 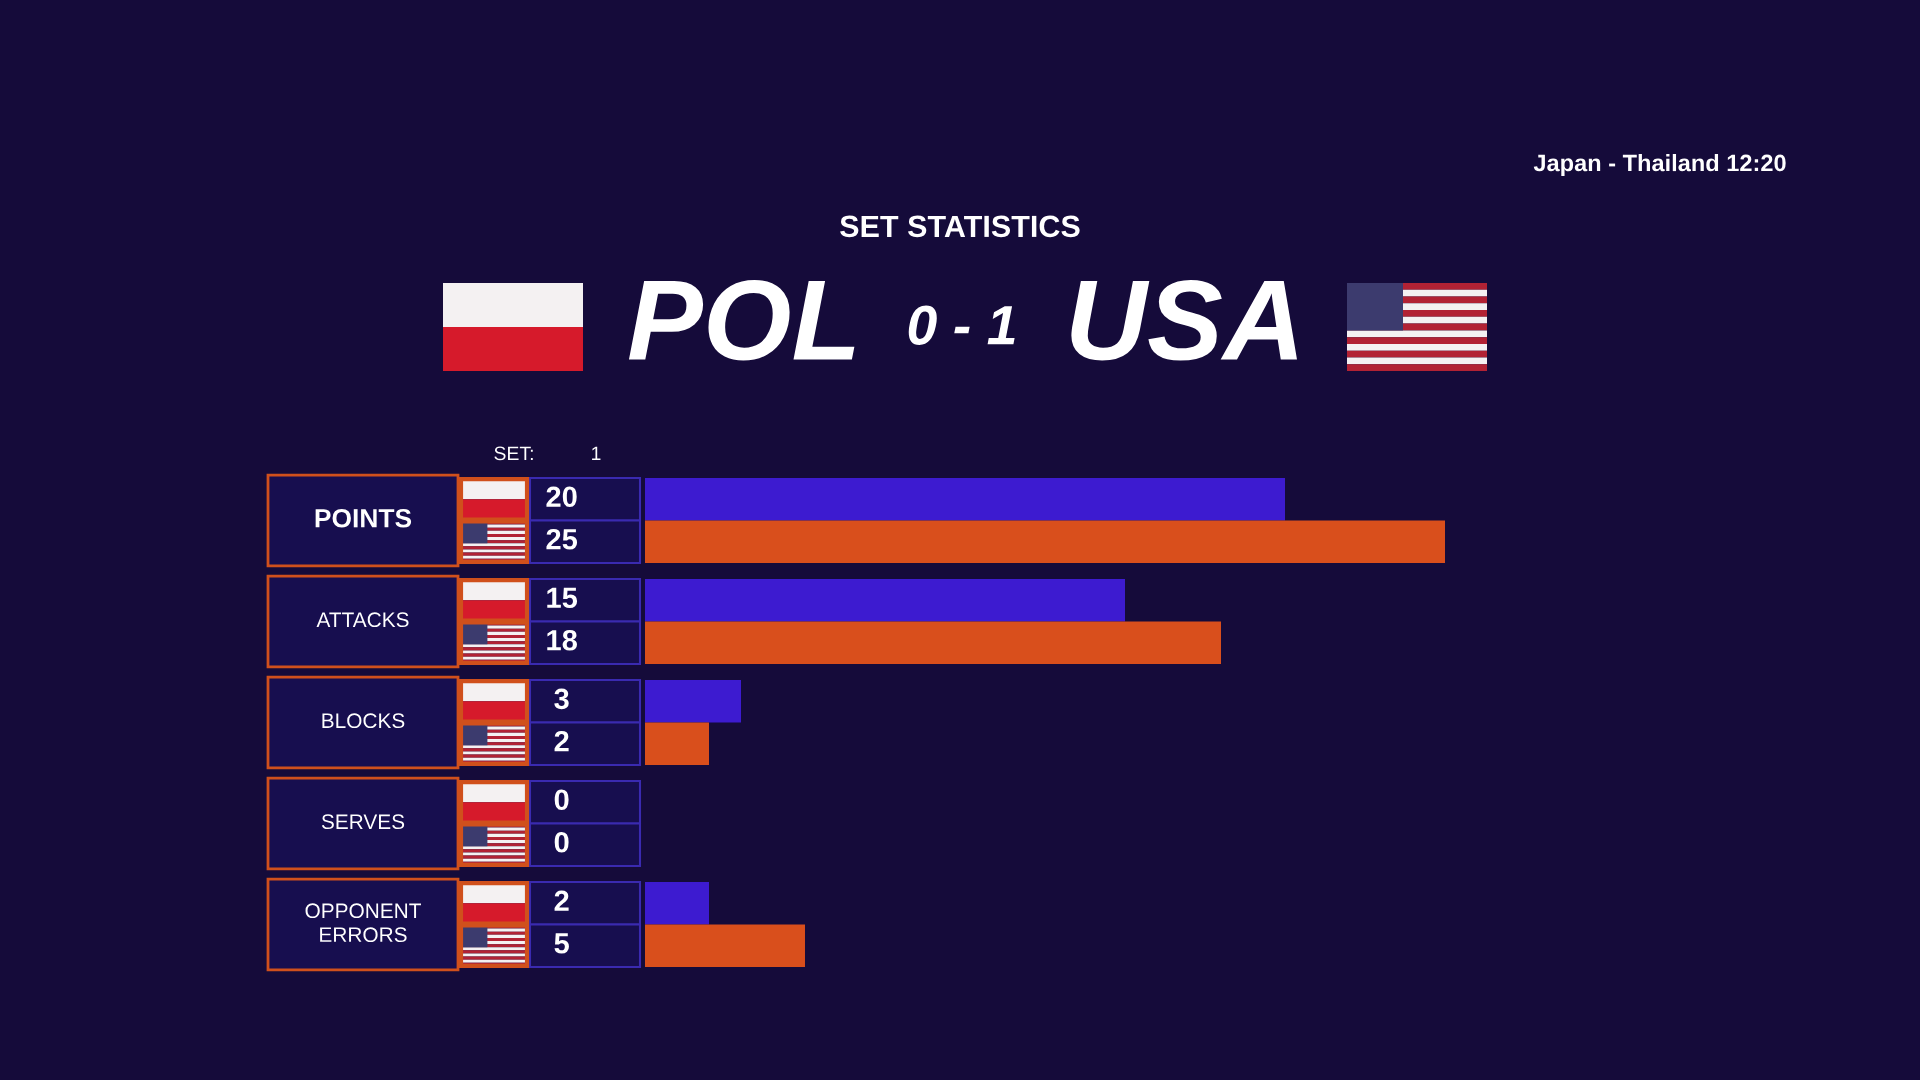 What do you see at coordinates (562, 539) in the screenshot?
I see `data-label: 25` at bounding box center [562, 539].